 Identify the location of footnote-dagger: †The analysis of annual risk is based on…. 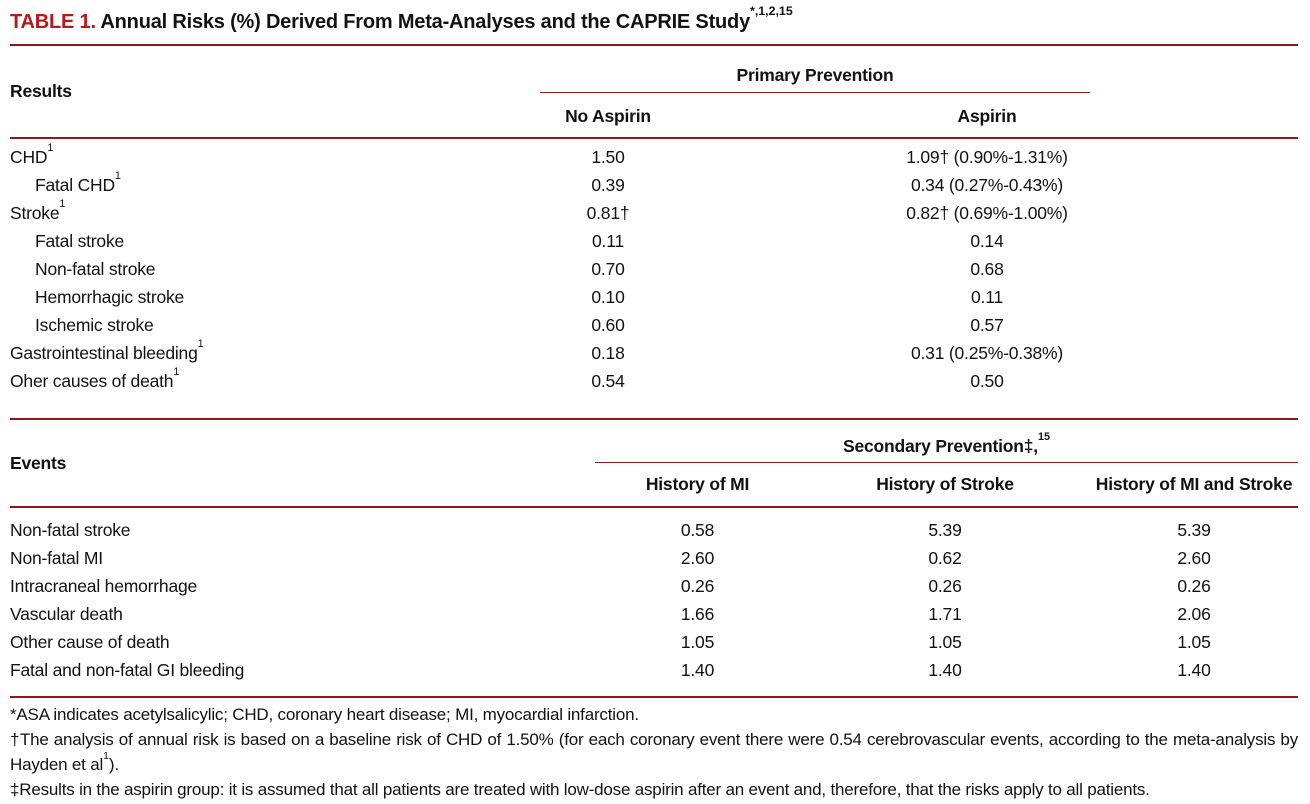
(654, 752).